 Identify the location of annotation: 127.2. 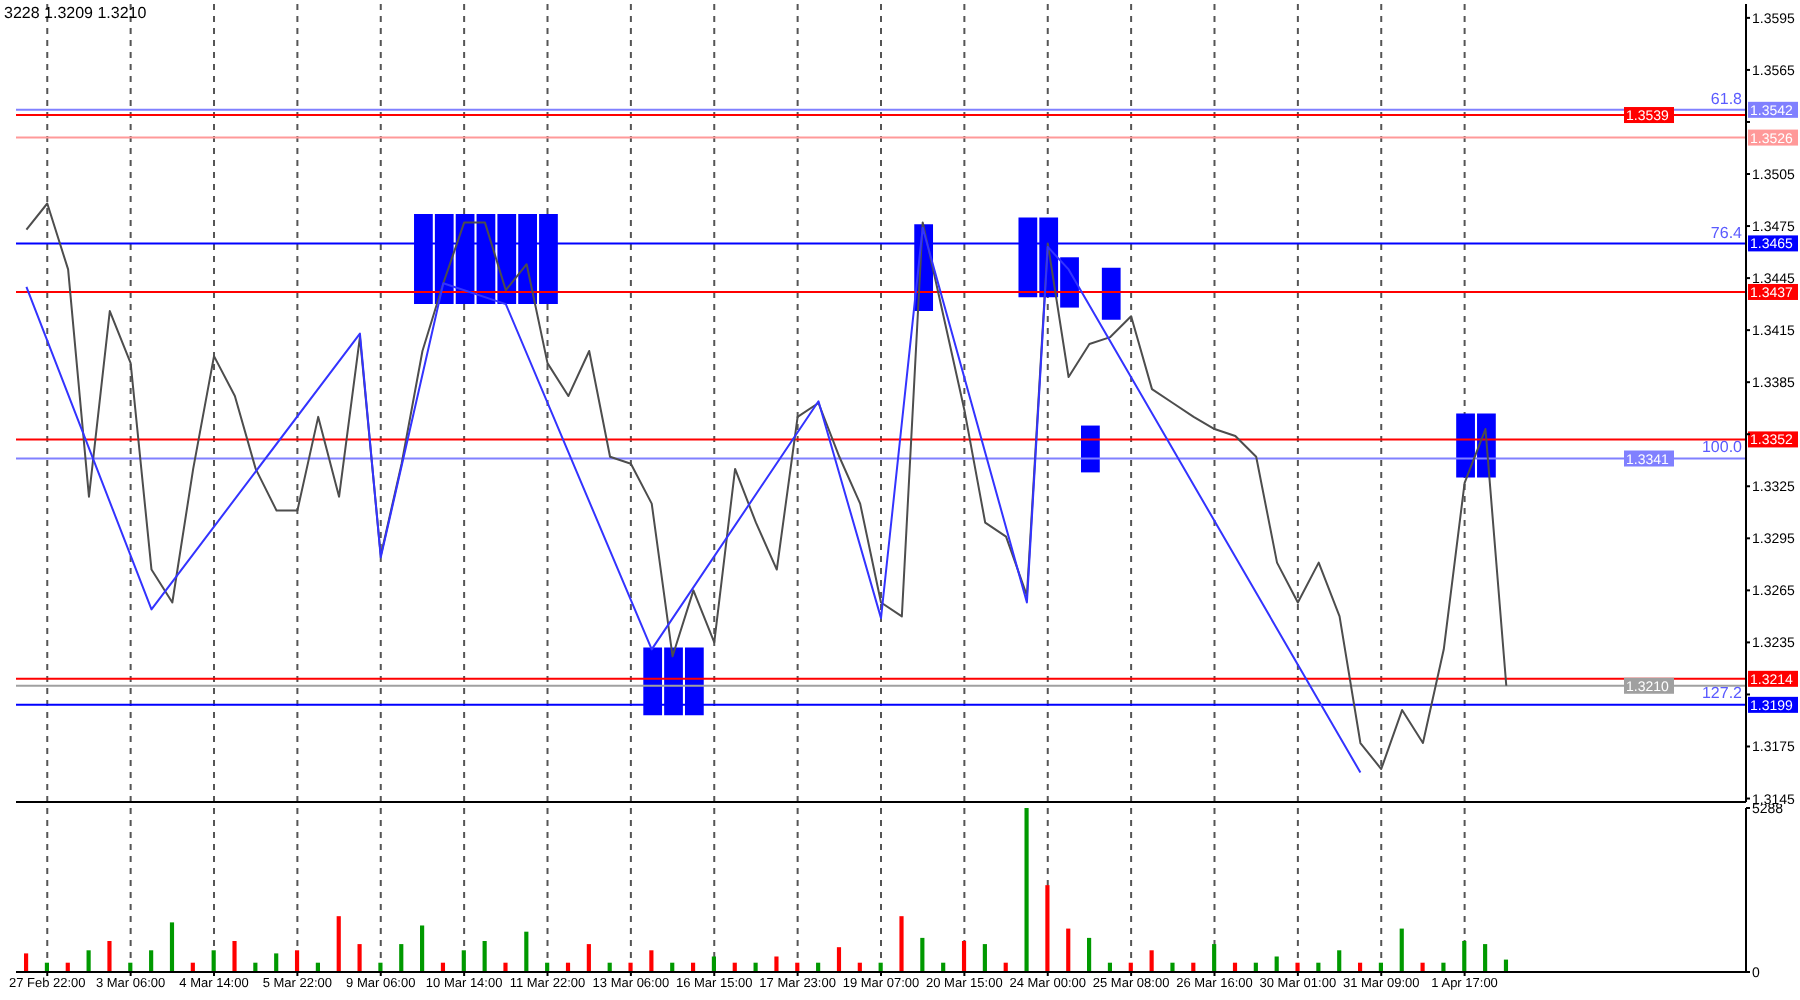
(1721, 693).